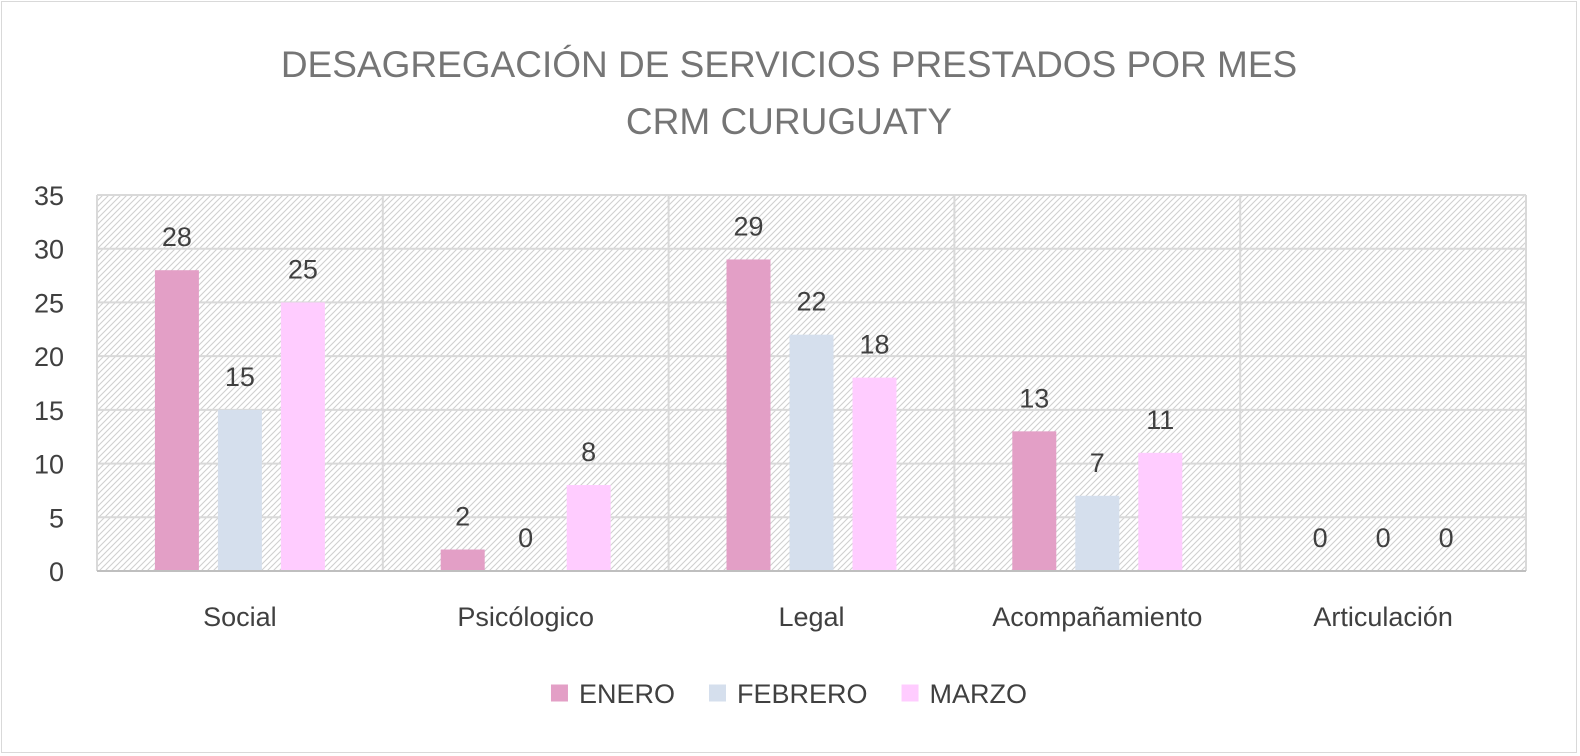 Image resolution: width=1580 pixels, height=756 pixels. What do you see at coordinates (627, 694) in the screenshot?
I see `legend-label-enero: ENERO` at bounding box center [627, 694].